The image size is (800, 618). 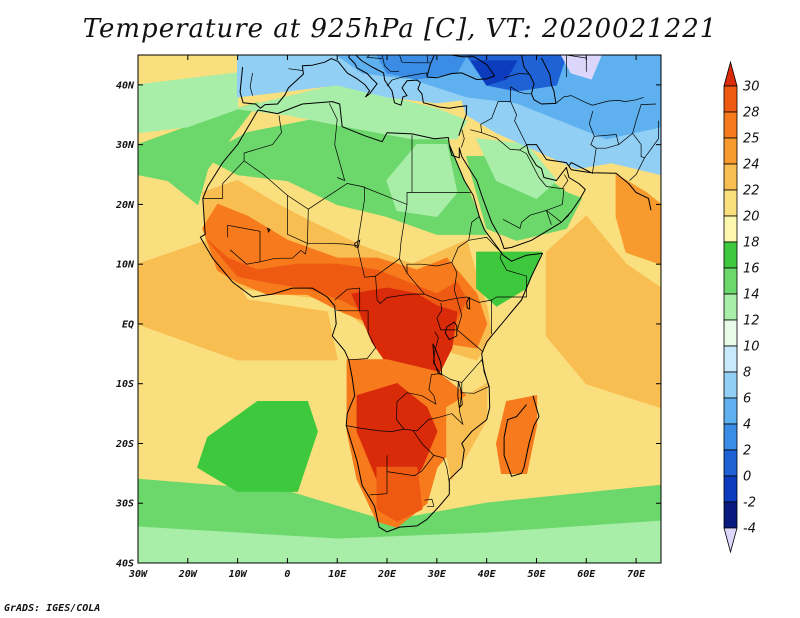 What do you see at coordinates (751, 217) in the screenshot?
I see `colorbar-level-label: 20` at bounding box center [751, 217].